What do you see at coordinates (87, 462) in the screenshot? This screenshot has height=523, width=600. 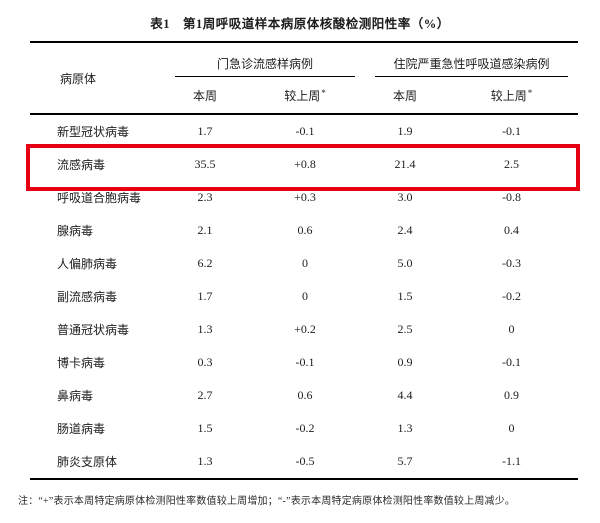 I see `pathogen-name: 肺炎支原体` at bounding box center [87, 462].